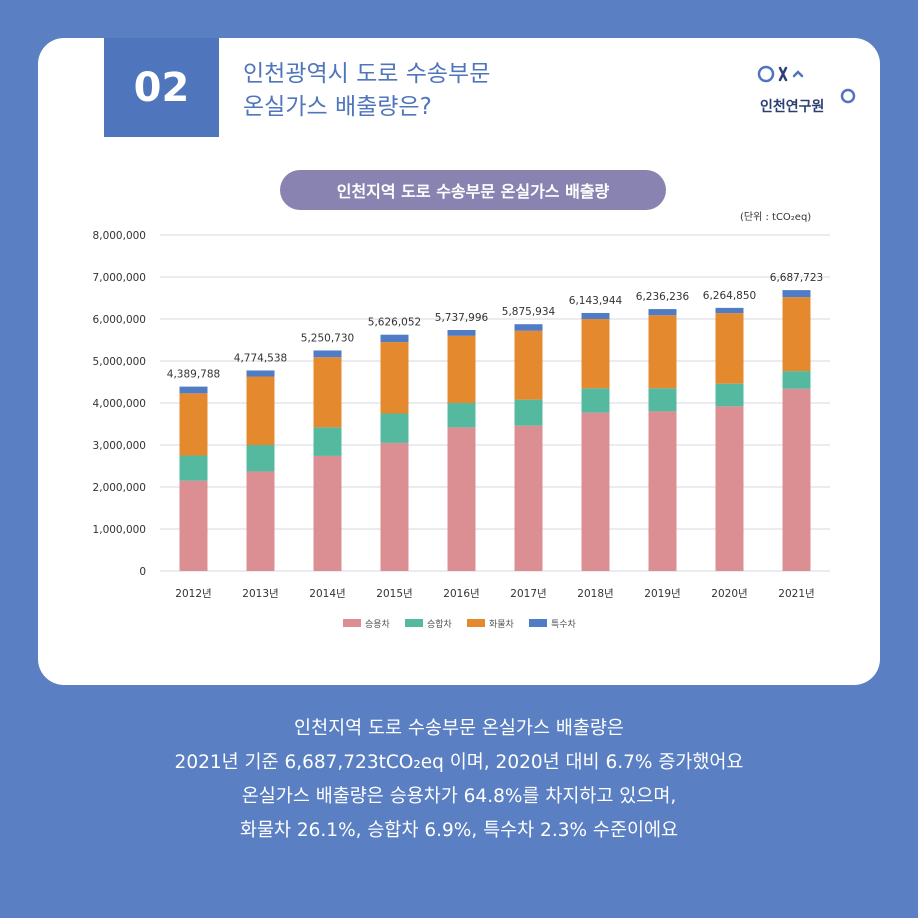  Describe the element at coordinates (327, 594) in the screenshot. I see `x-tick-label: 2014년` at that location.